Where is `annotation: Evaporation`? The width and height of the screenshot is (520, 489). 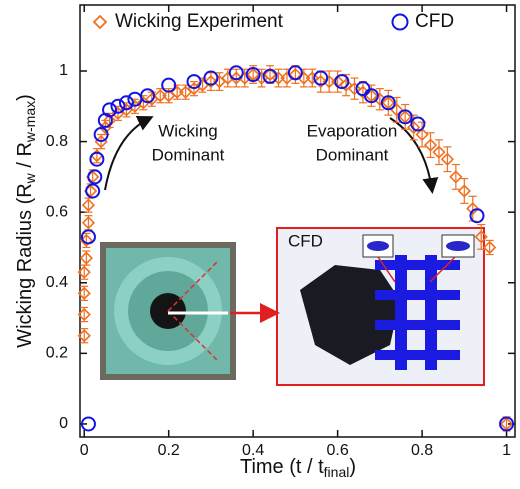
annotation: Evaporation is located at coordinates (352, 130).